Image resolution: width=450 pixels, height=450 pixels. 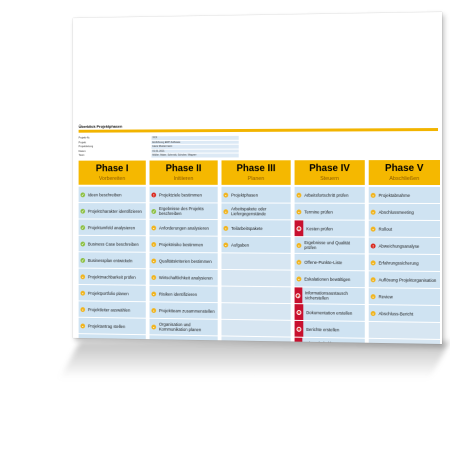 What do you see at coordinates (330, 245) in the screenshot?
I see `phase-item: • Ergebnisse und Qualität prüfen` at bounding box center [330, 245].